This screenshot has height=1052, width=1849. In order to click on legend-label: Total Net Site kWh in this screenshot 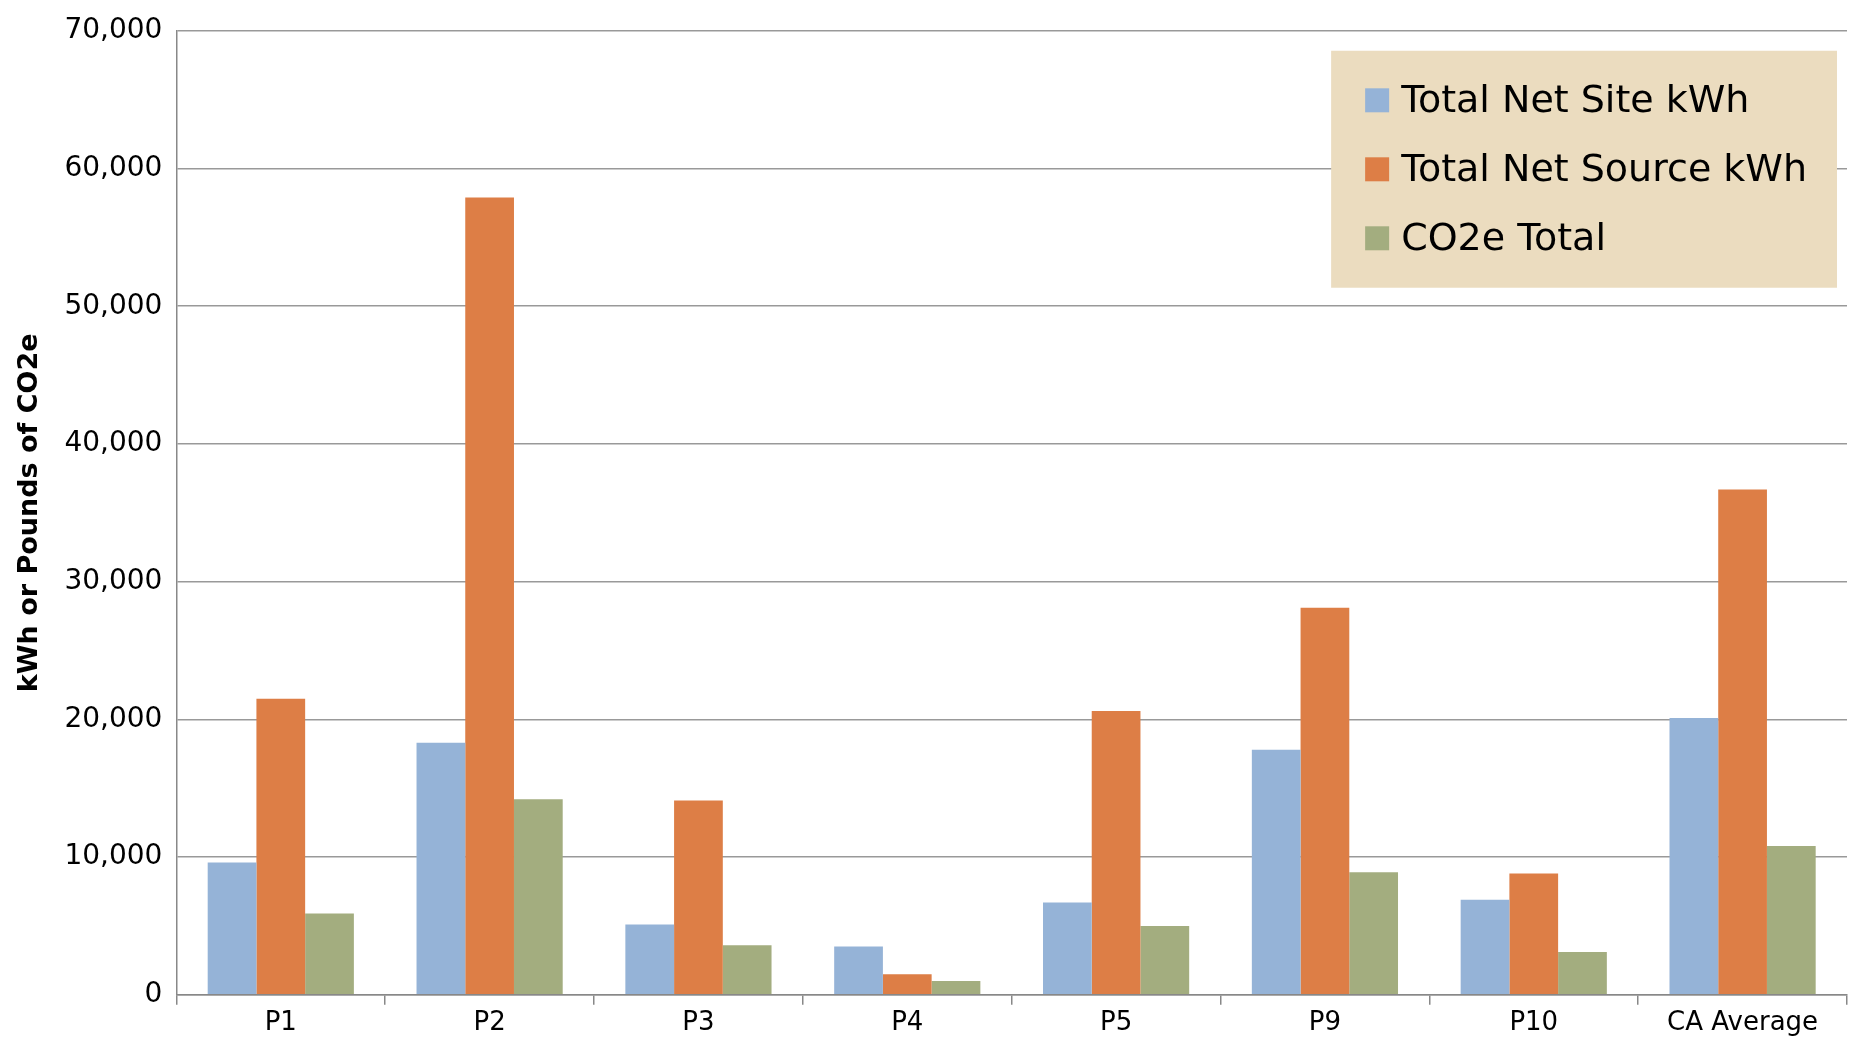, I will do `click(1575, 99)`.